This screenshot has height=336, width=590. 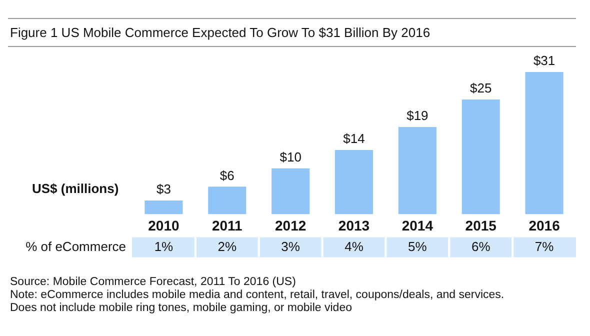 I want to click on text: 4%, so click(x=354, y=246).